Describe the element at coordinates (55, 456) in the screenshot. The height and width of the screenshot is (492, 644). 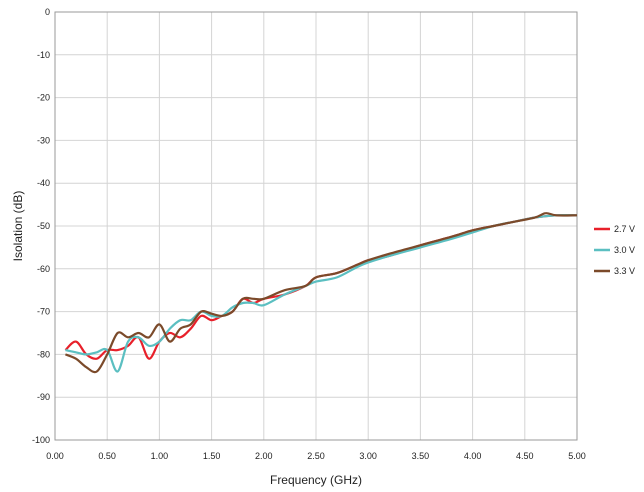
I see `x-tick-label: 0.00` at that location.